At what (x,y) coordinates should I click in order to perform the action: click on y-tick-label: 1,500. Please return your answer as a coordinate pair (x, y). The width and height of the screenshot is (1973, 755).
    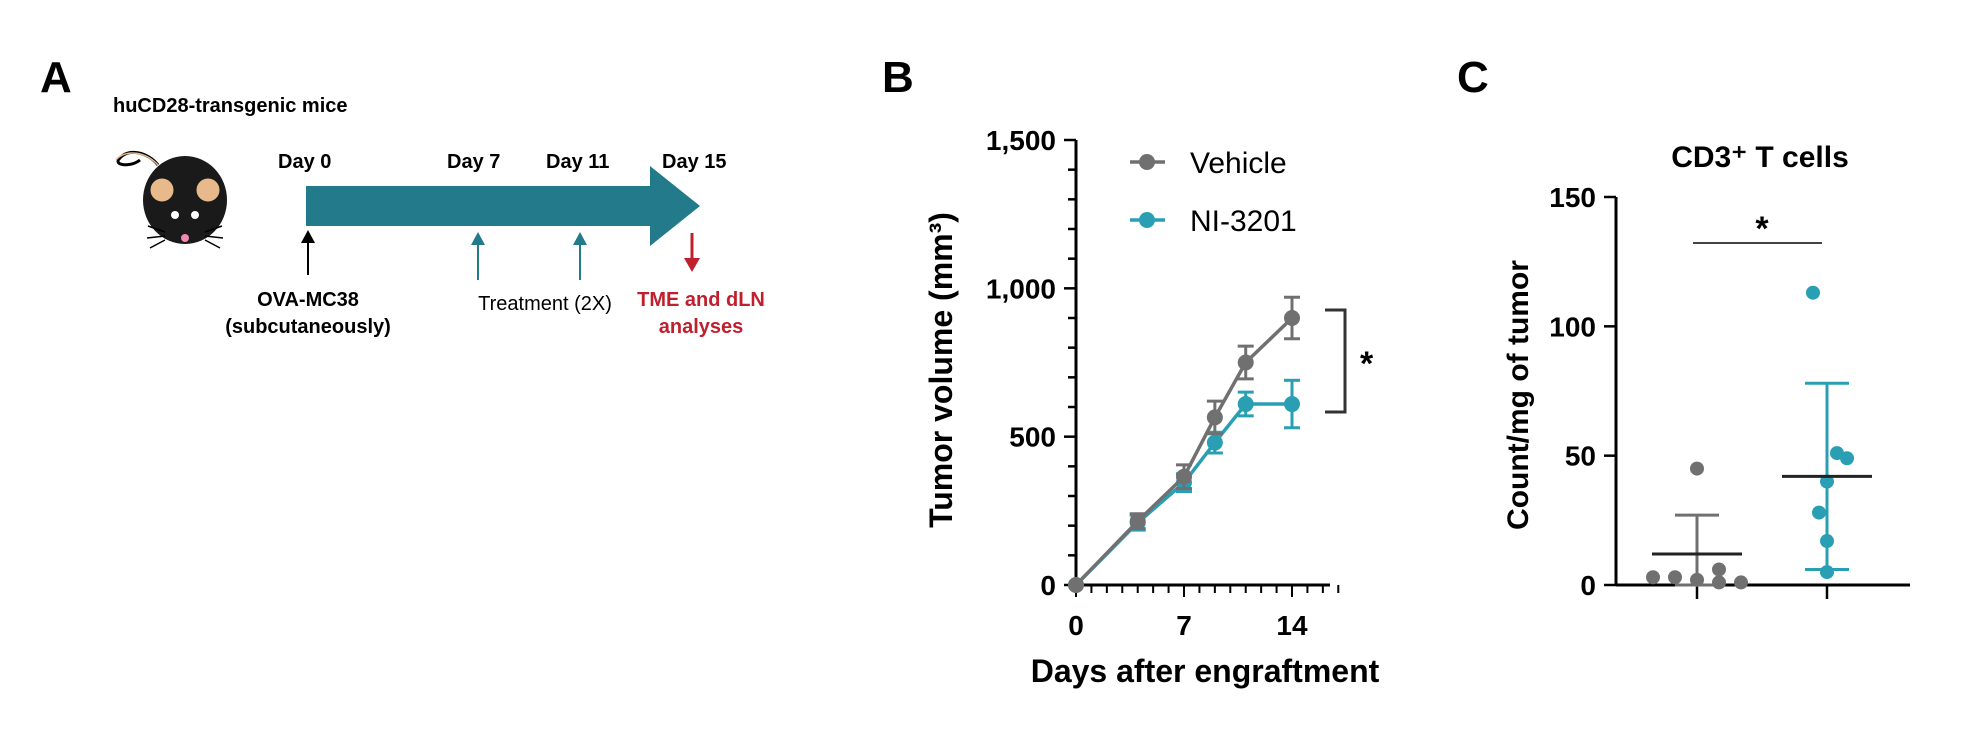
    Looking at the image, I should click on (1021, 140).